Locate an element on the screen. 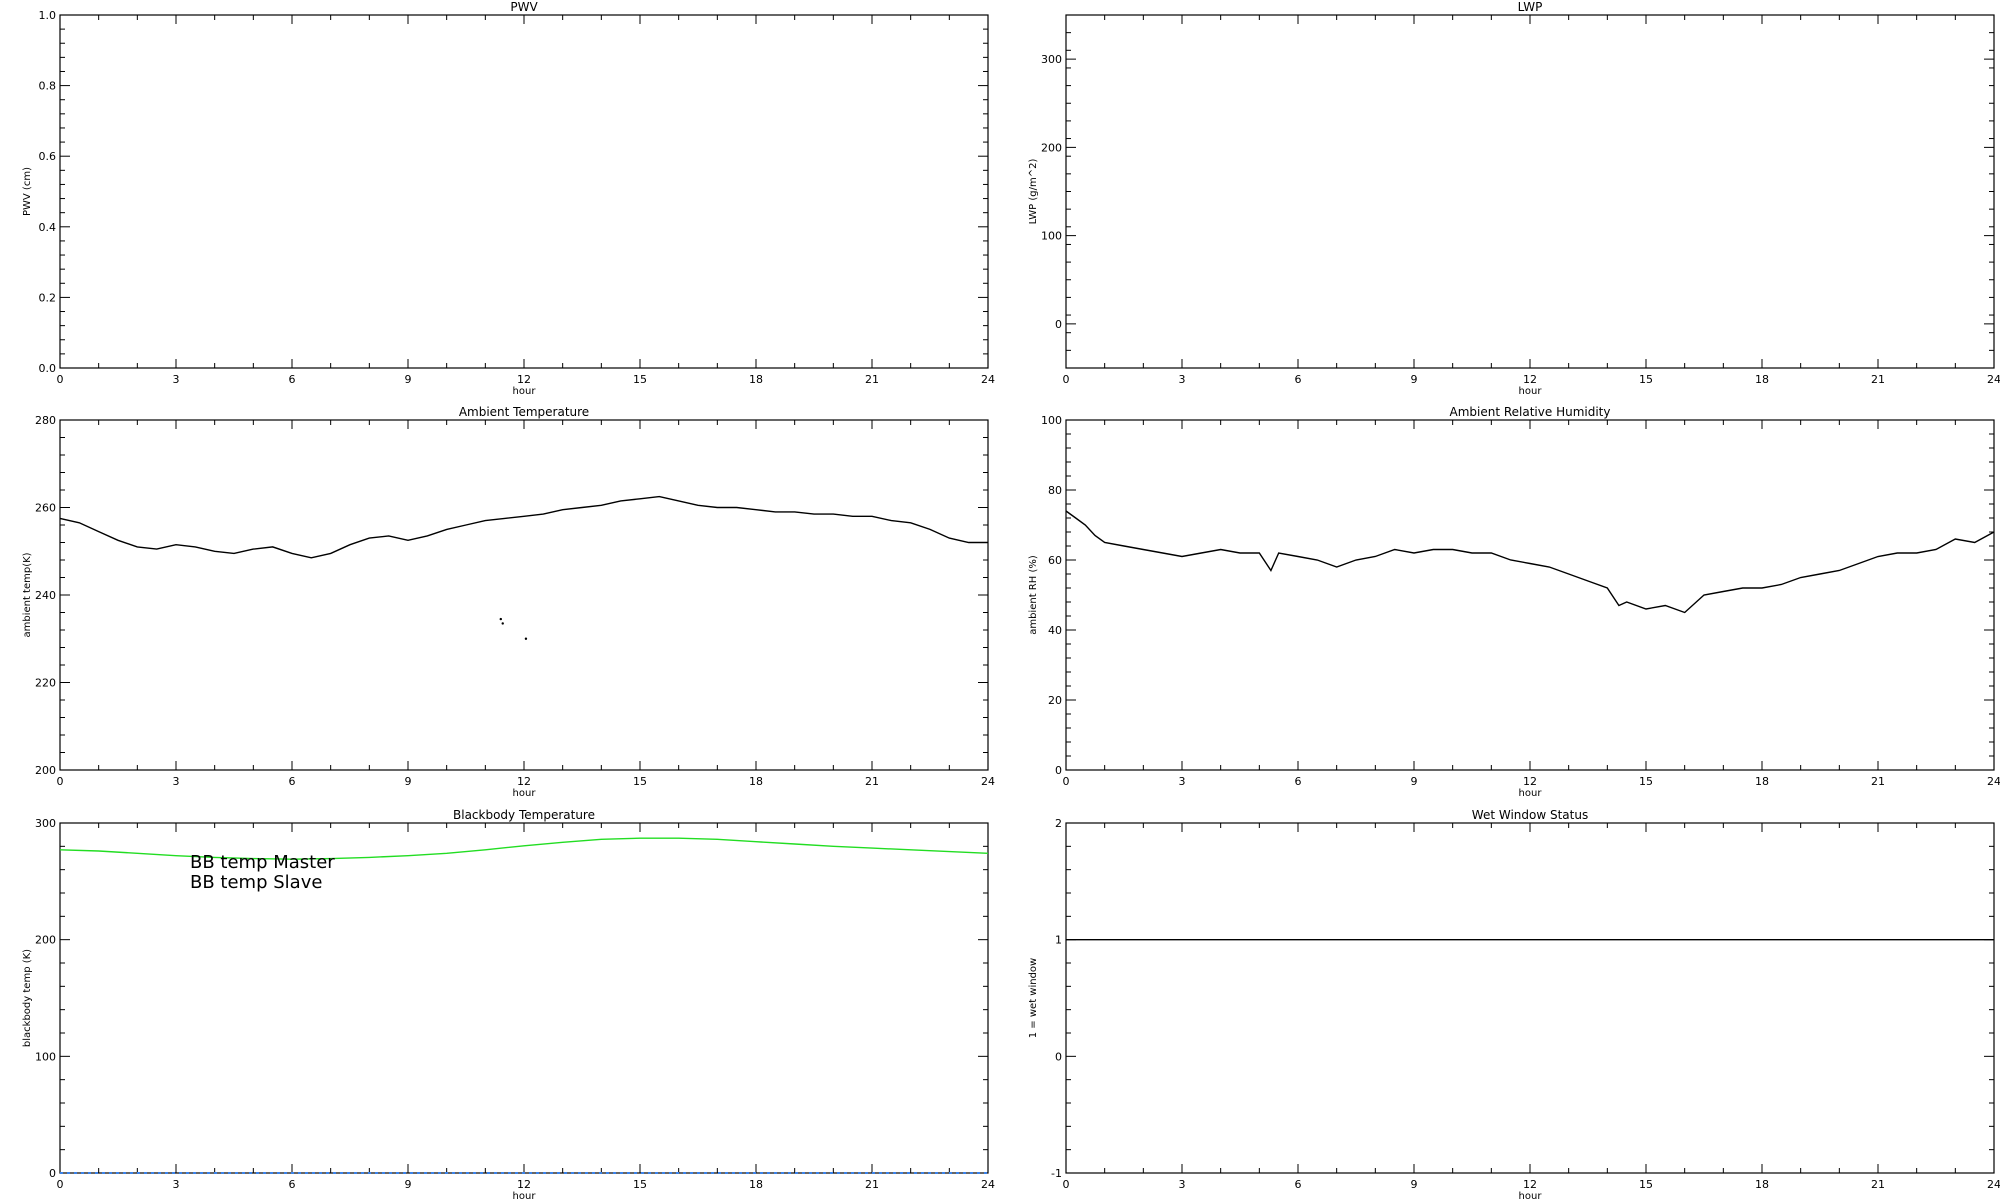  legend-entry: BB temp Master is located at coordinates (262, 862).